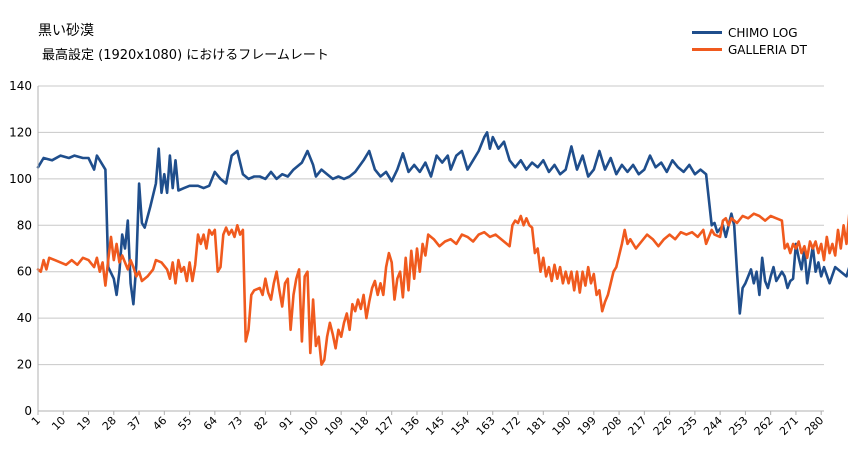 The width and height of the screenshot is (848, 456). What do you see at coordinates (767, 49) in the screenshot?
I see `legend-label-galleria-dt: GALLERIA DT` at bounding box center [767, 49].